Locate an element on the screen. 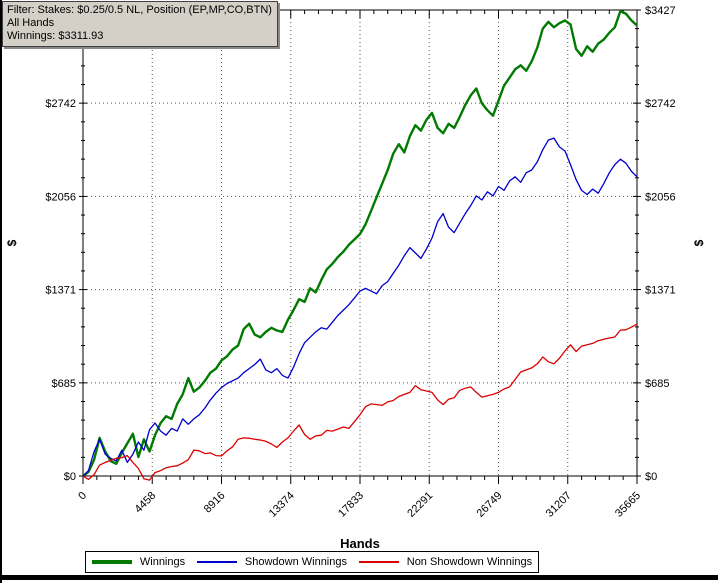 The image size is (718, 583). x-tick-label: 8916 is located at coordinates (215, 503).